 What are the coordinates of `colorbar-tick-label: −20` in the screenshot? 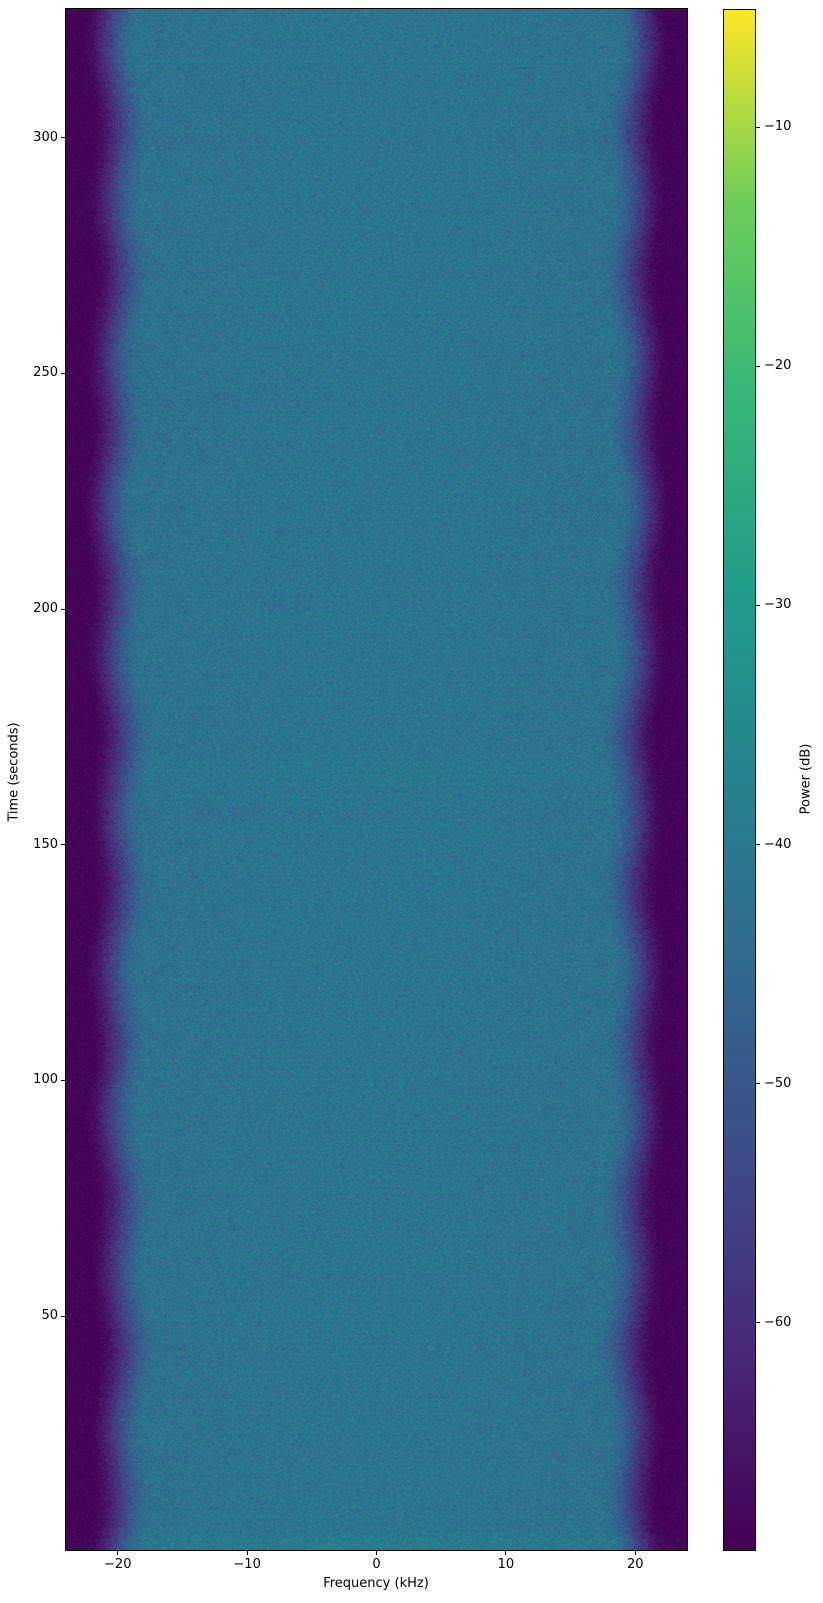 It's located at (778, 366).